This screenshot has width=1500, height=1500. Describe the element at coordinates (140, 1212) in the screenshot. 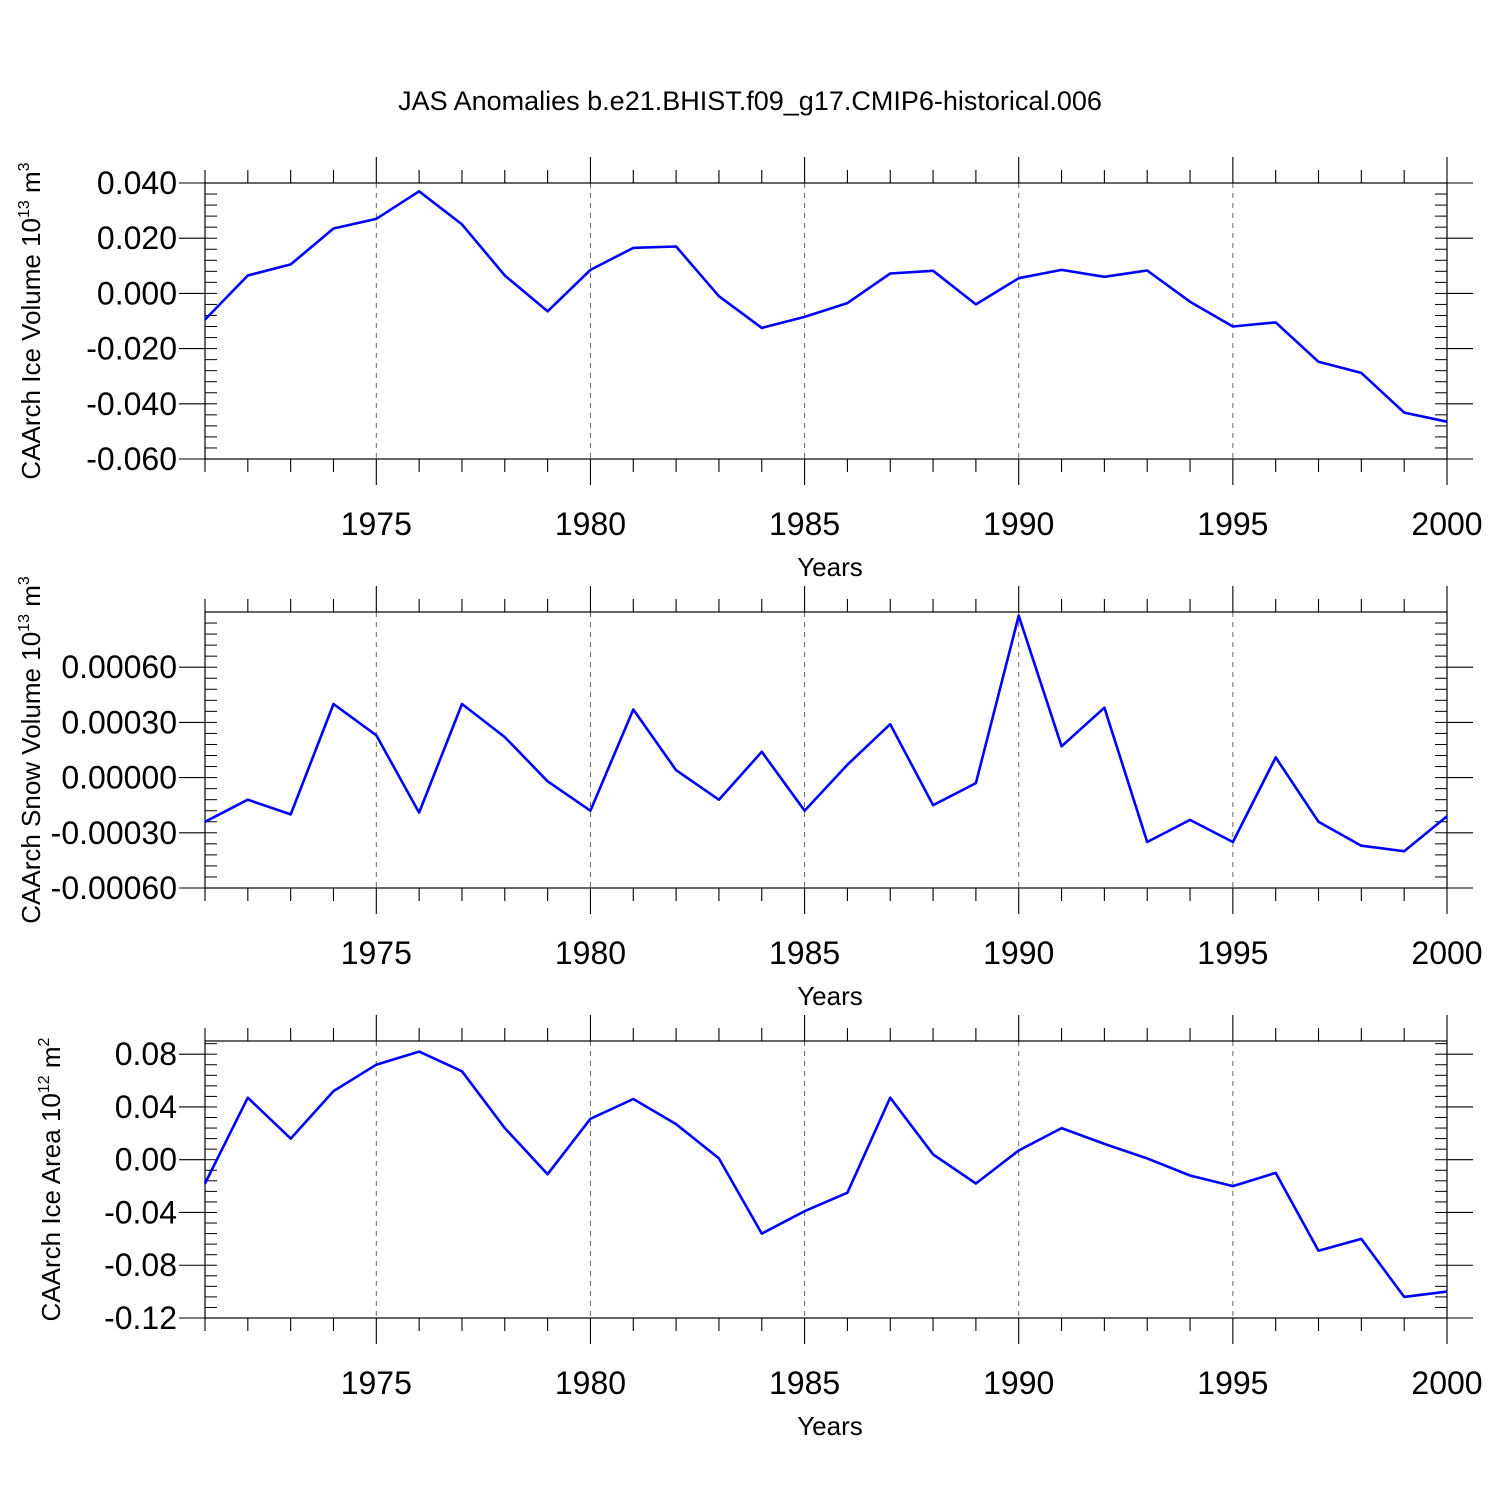

I see `y-tick-label: -0.04` at that location.